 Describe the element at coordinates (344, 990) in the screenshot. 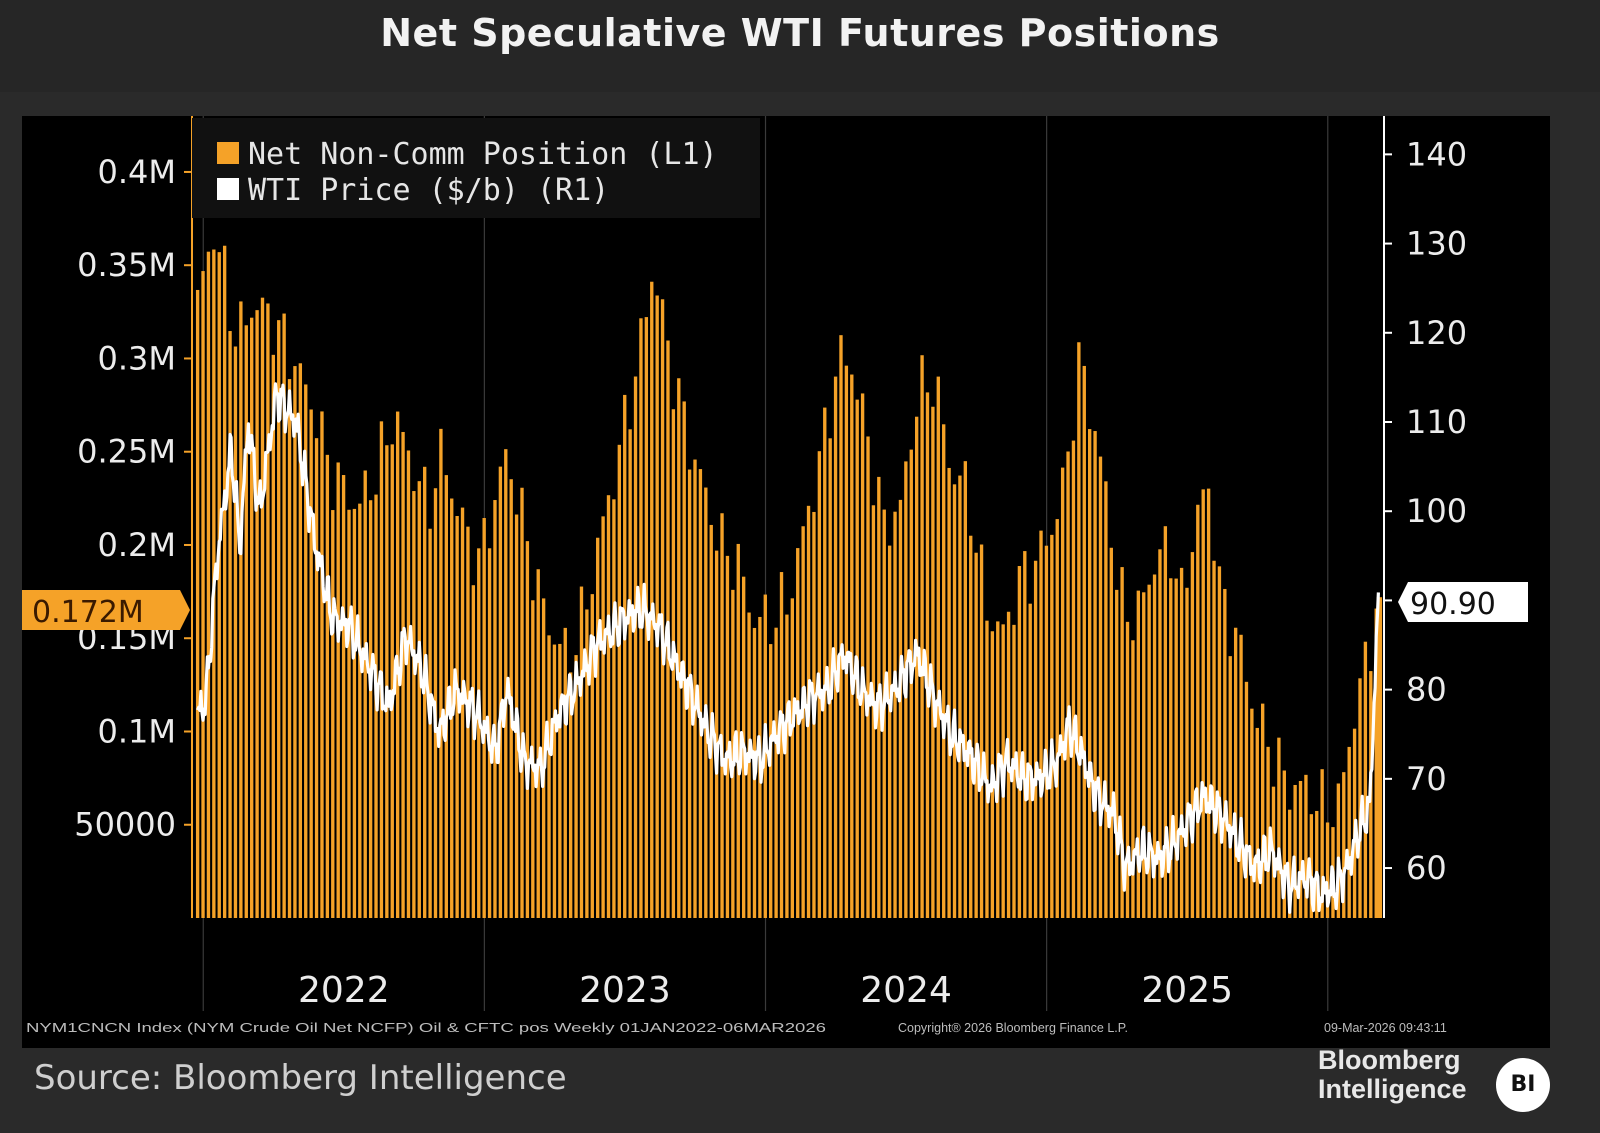

I see `x-year-label: 2022` at that location.